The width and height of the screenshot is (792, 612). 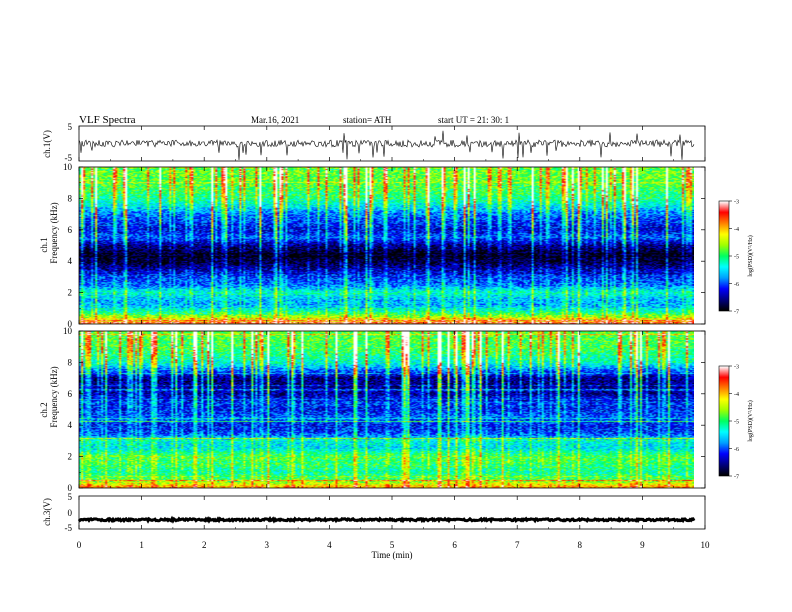 What do you see at coordinates (267, 545) in the screenshot?
I see `x-tick-label-3: 3` at bounding box center [267, 545].